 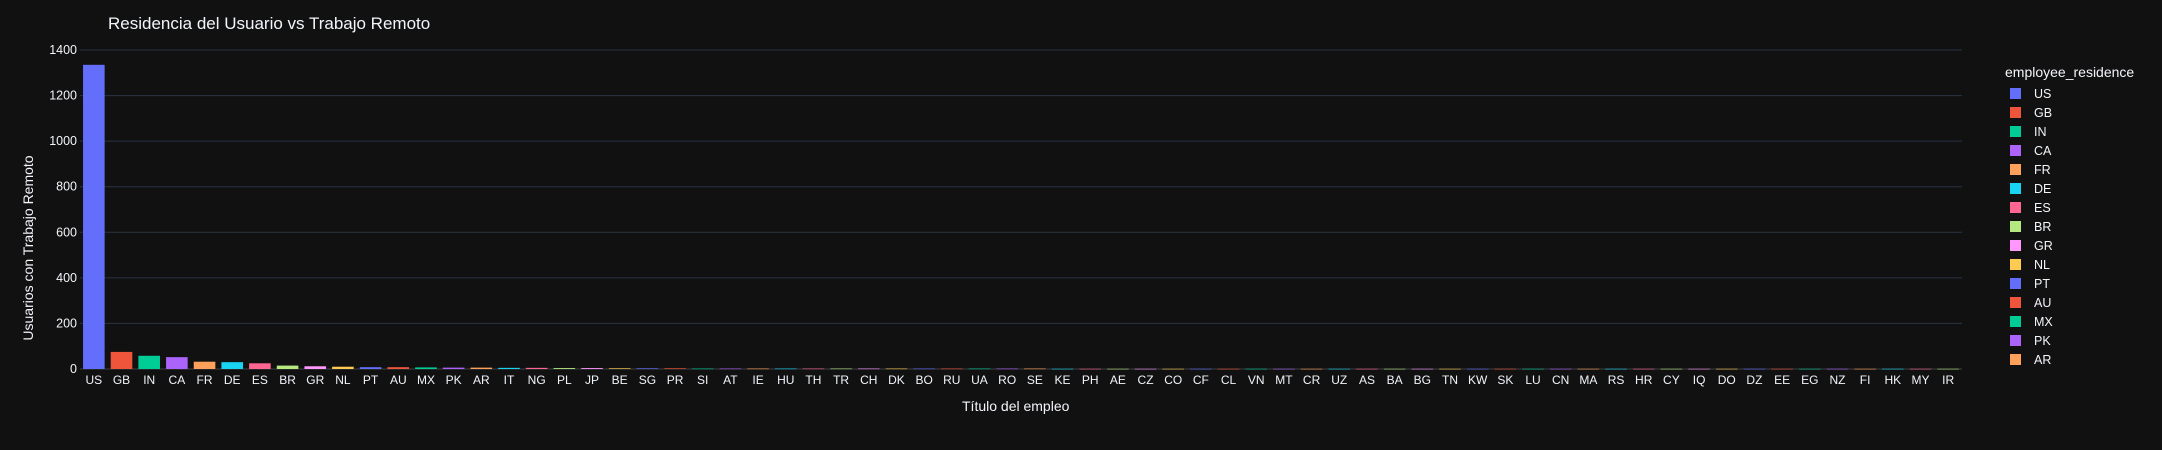 What do you see at coordinates (2042, 207) in the screenshot?
I see `legend-label: ES` at bounding box center [2042, 207].